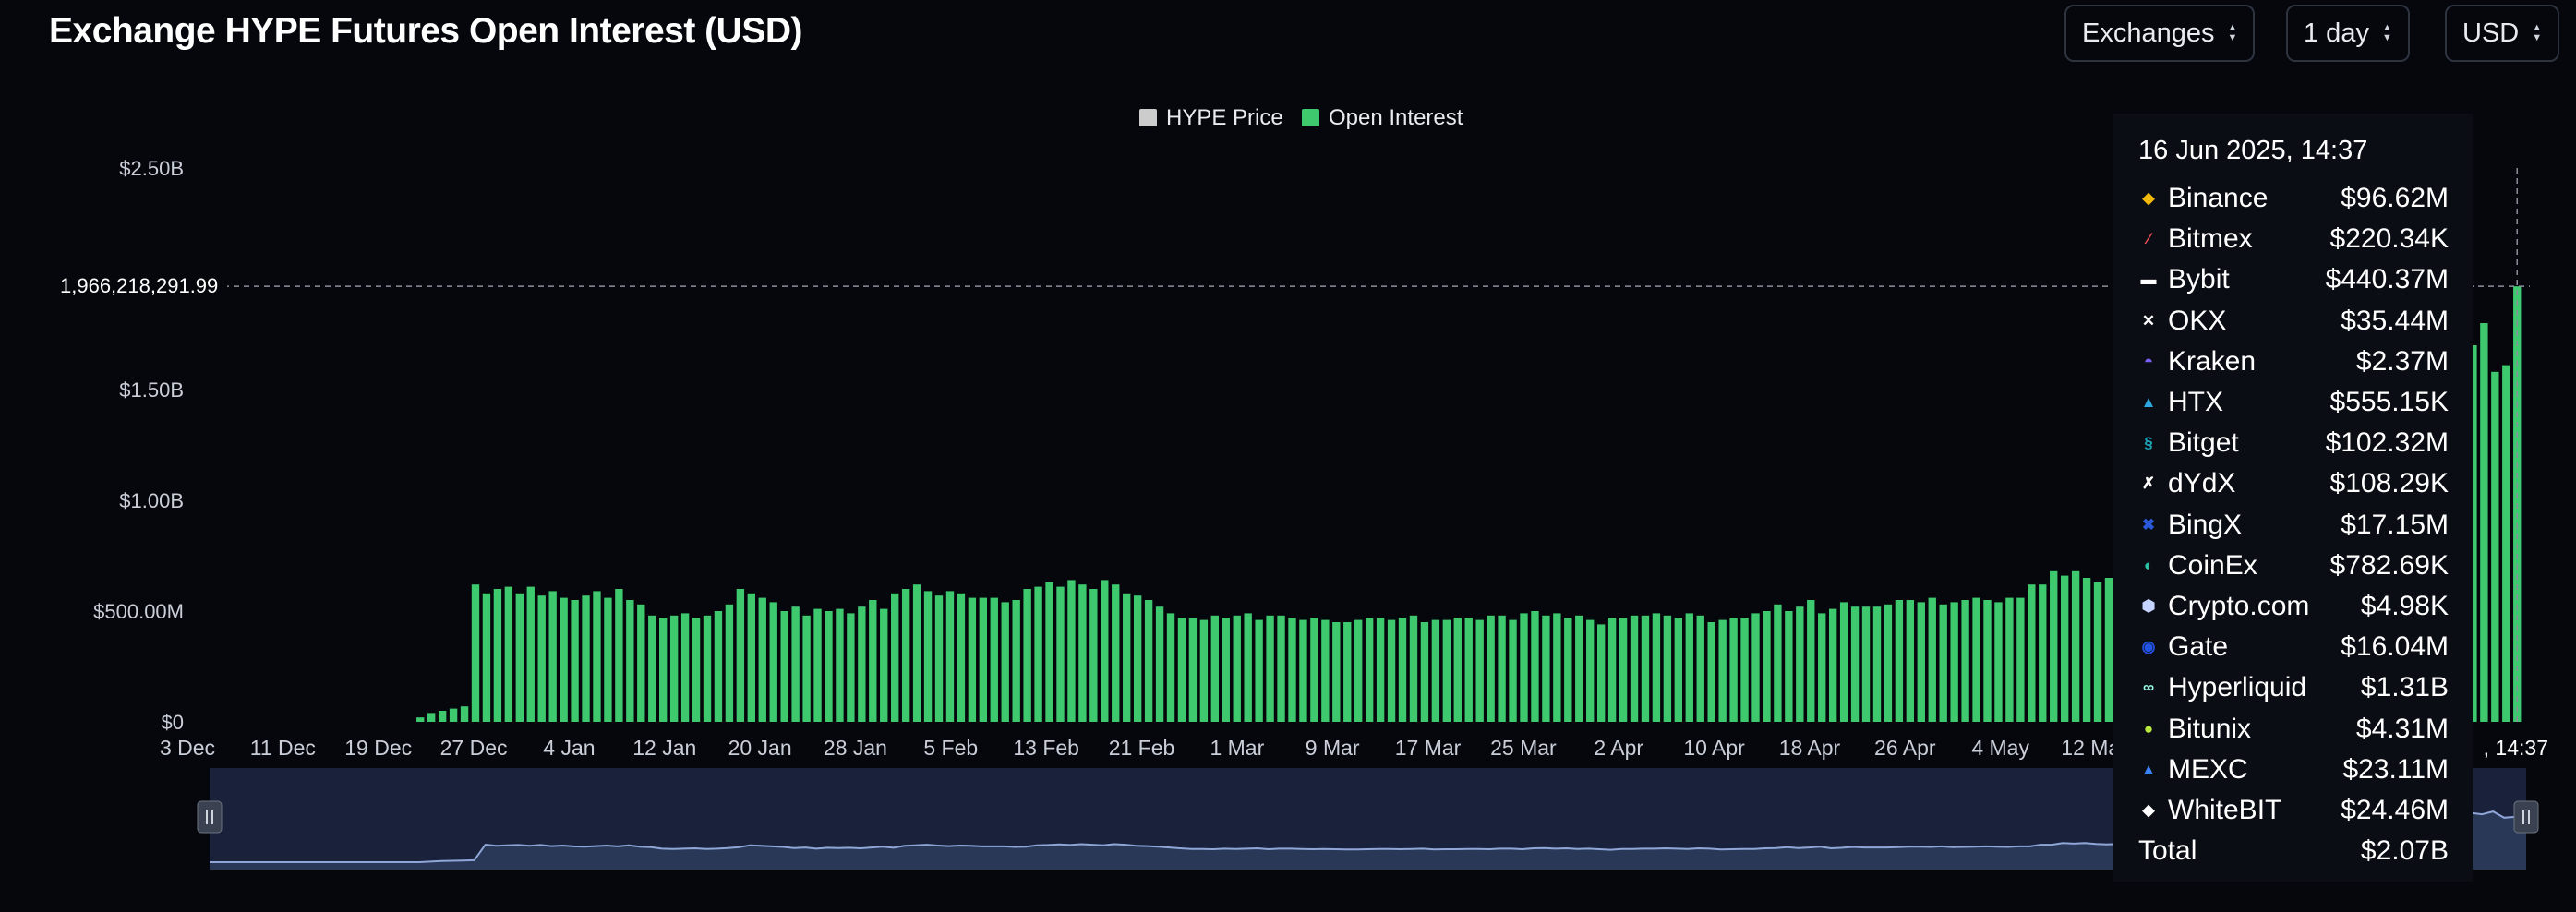 The image size is (2576, 912). I want to click on currency-select: USD ▲ ▼, so click(2502, 33).